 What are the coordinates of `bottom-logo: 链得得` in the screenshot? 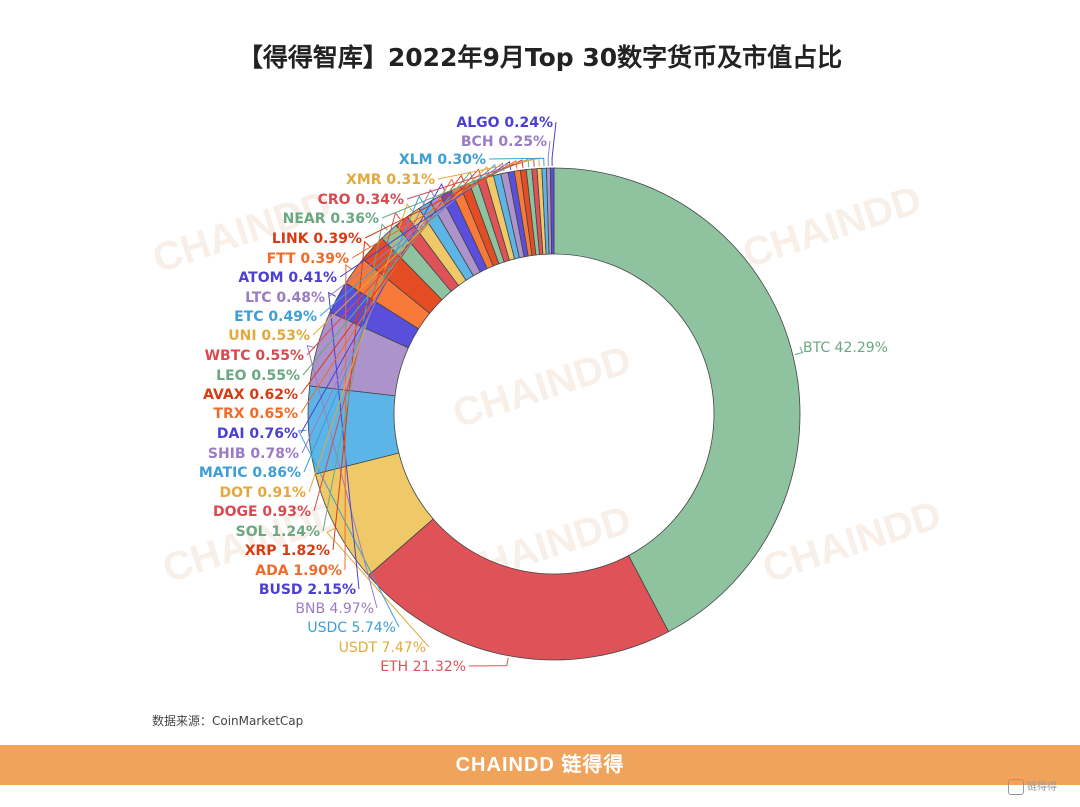 It's located at (1032, 786).